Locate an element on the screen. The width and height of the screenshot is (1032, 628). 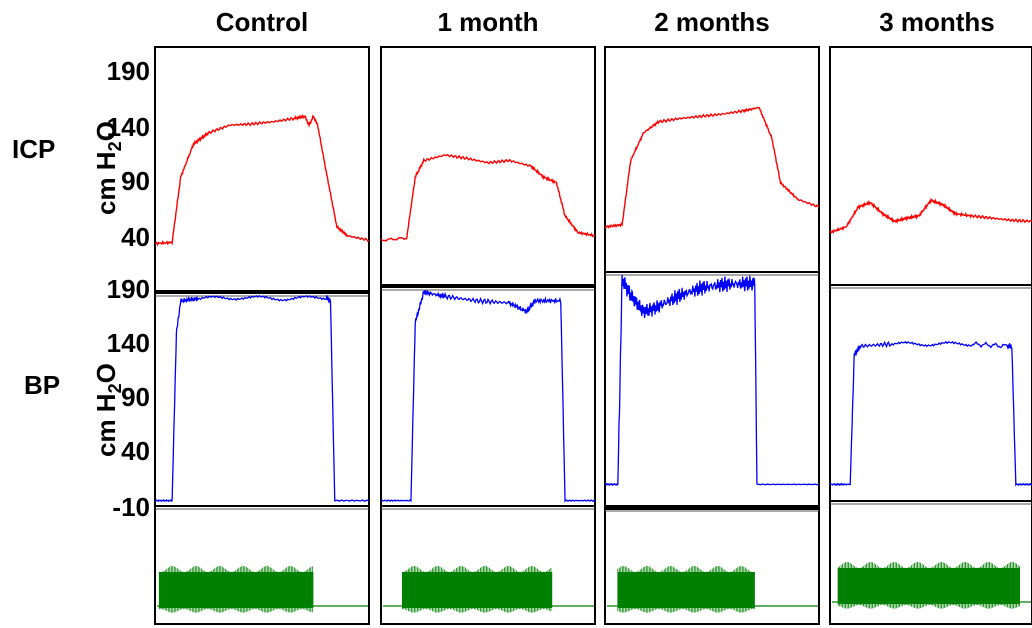
bp-line-control is located at coordinates (262, 398).